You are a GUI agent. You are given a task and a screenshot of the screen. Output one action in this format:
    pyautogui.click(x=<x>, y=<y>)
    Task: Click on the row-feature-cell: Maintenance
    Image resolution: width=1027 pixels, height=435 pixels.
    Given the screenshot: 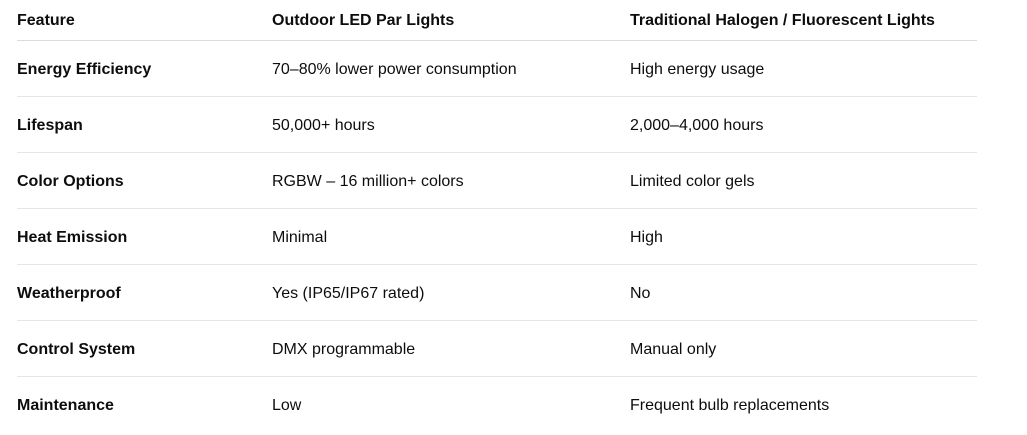 What is the action you would take?
    pyautogui.click(x=65, y=405)
    